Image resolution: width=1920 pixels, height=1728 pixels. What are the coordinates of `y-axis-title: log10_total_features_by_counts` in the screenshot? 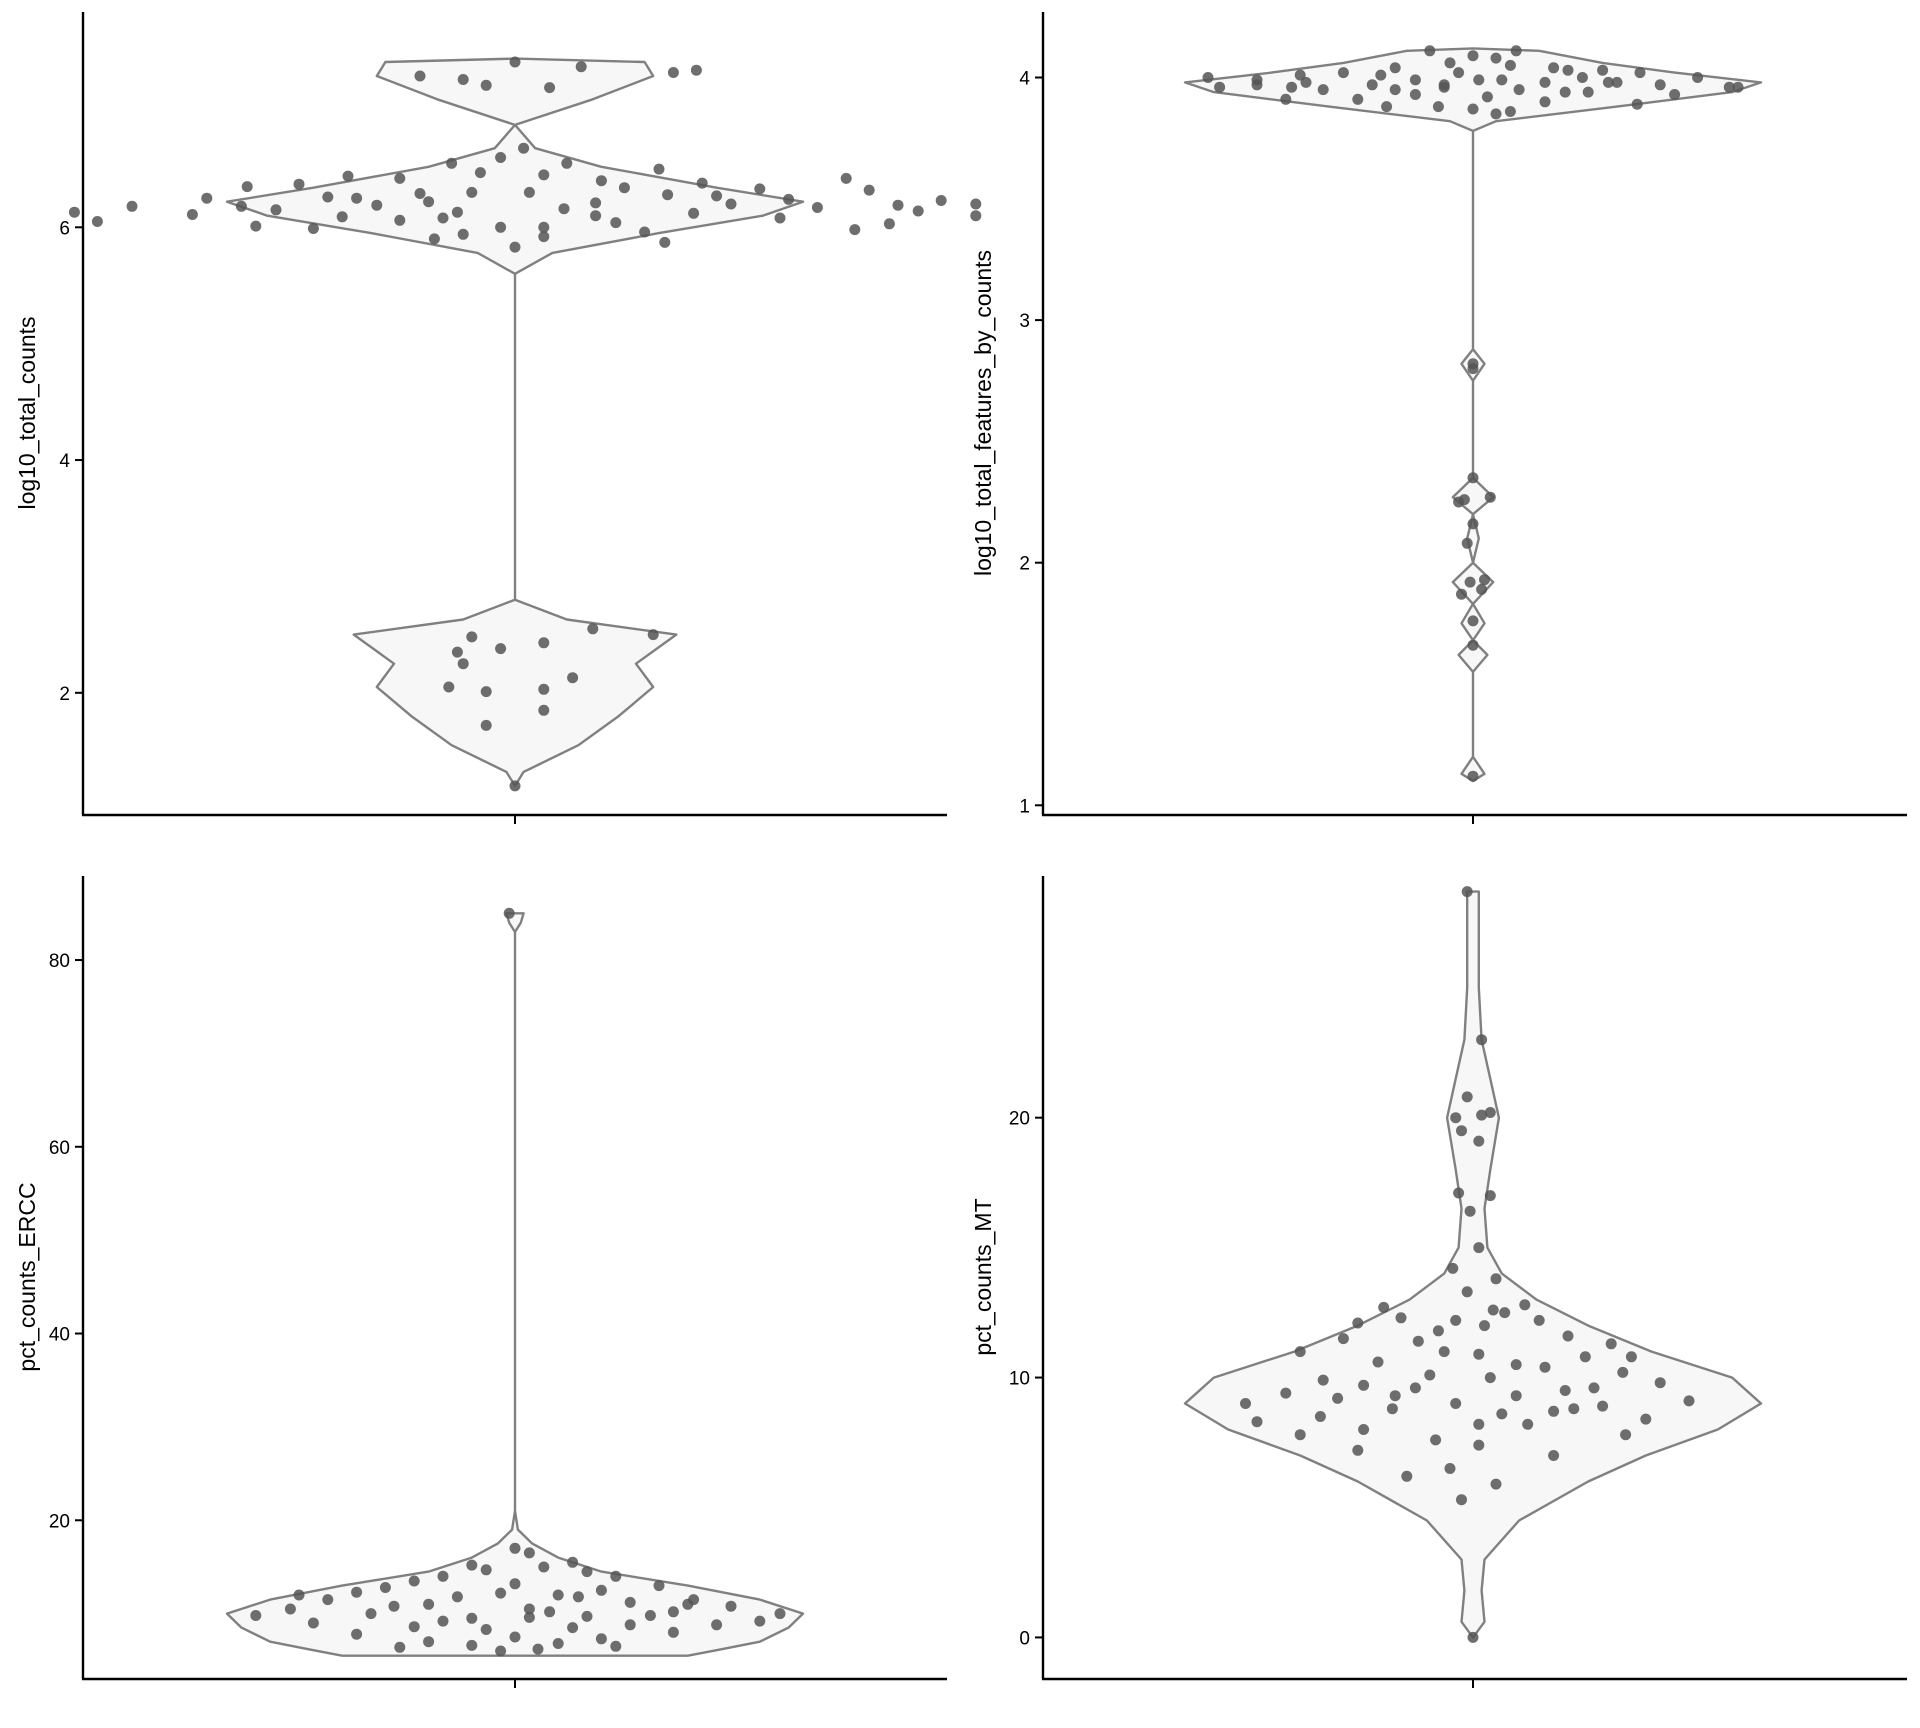 It's located at (983, 413).